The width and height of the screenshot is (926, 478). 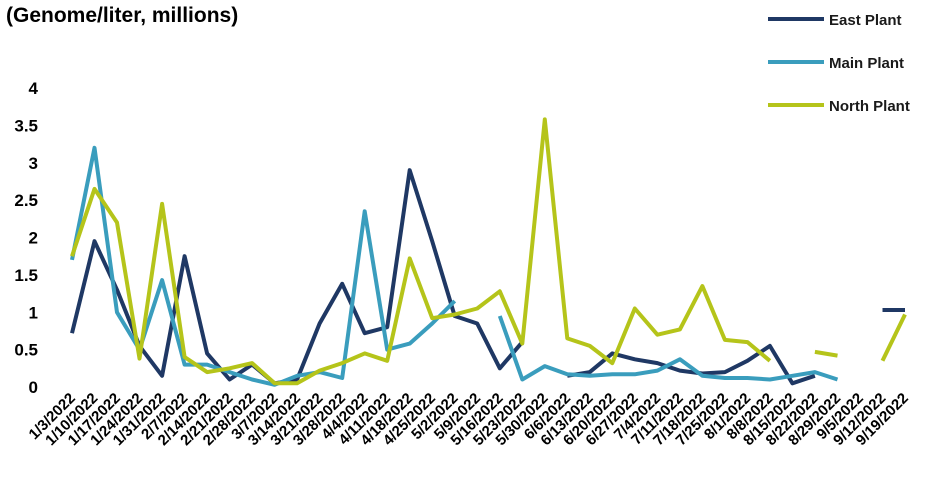 What do you see at coordinates (865, 20) in the screenshot?
I see `legend-label: East Plant` at bounding box center [865, 20].